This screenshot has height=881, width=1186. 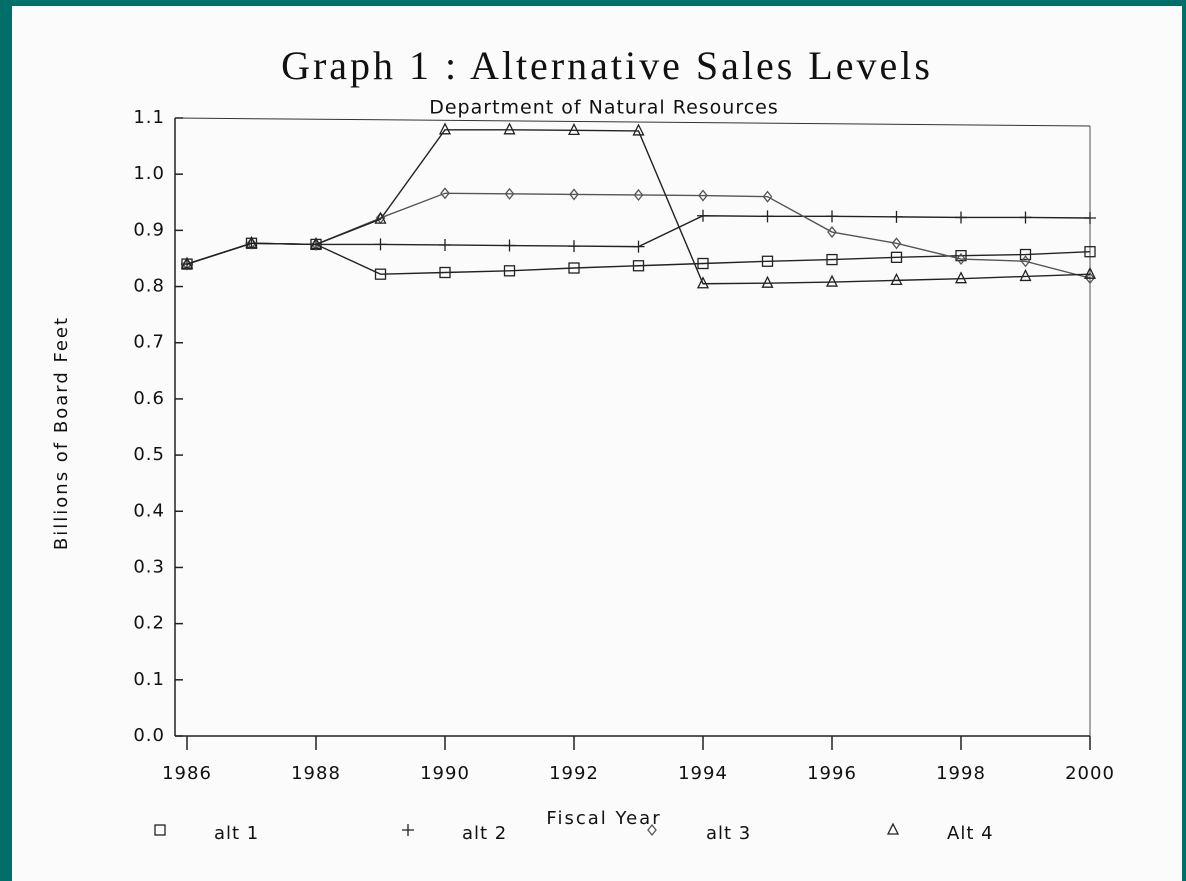 I want to click on y-tick-label: 0.9, so click(x=149, y=229).